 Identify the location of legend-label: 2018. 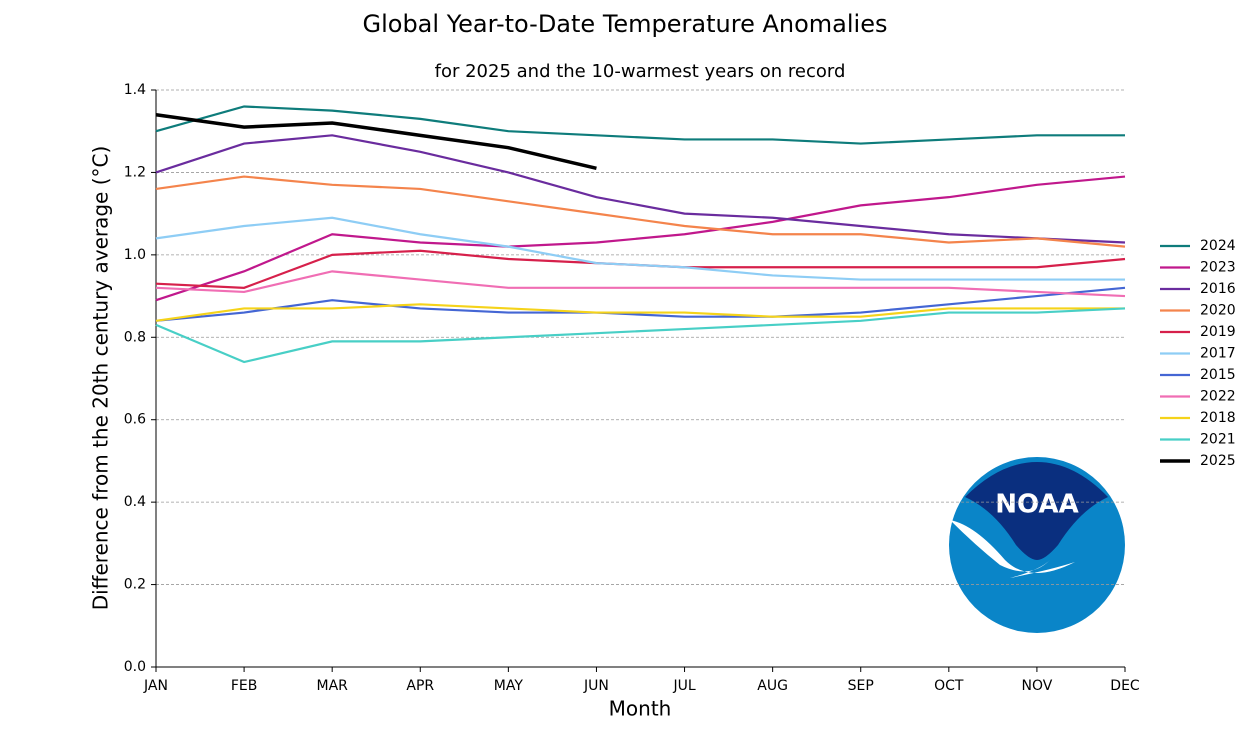
(1218, 418).